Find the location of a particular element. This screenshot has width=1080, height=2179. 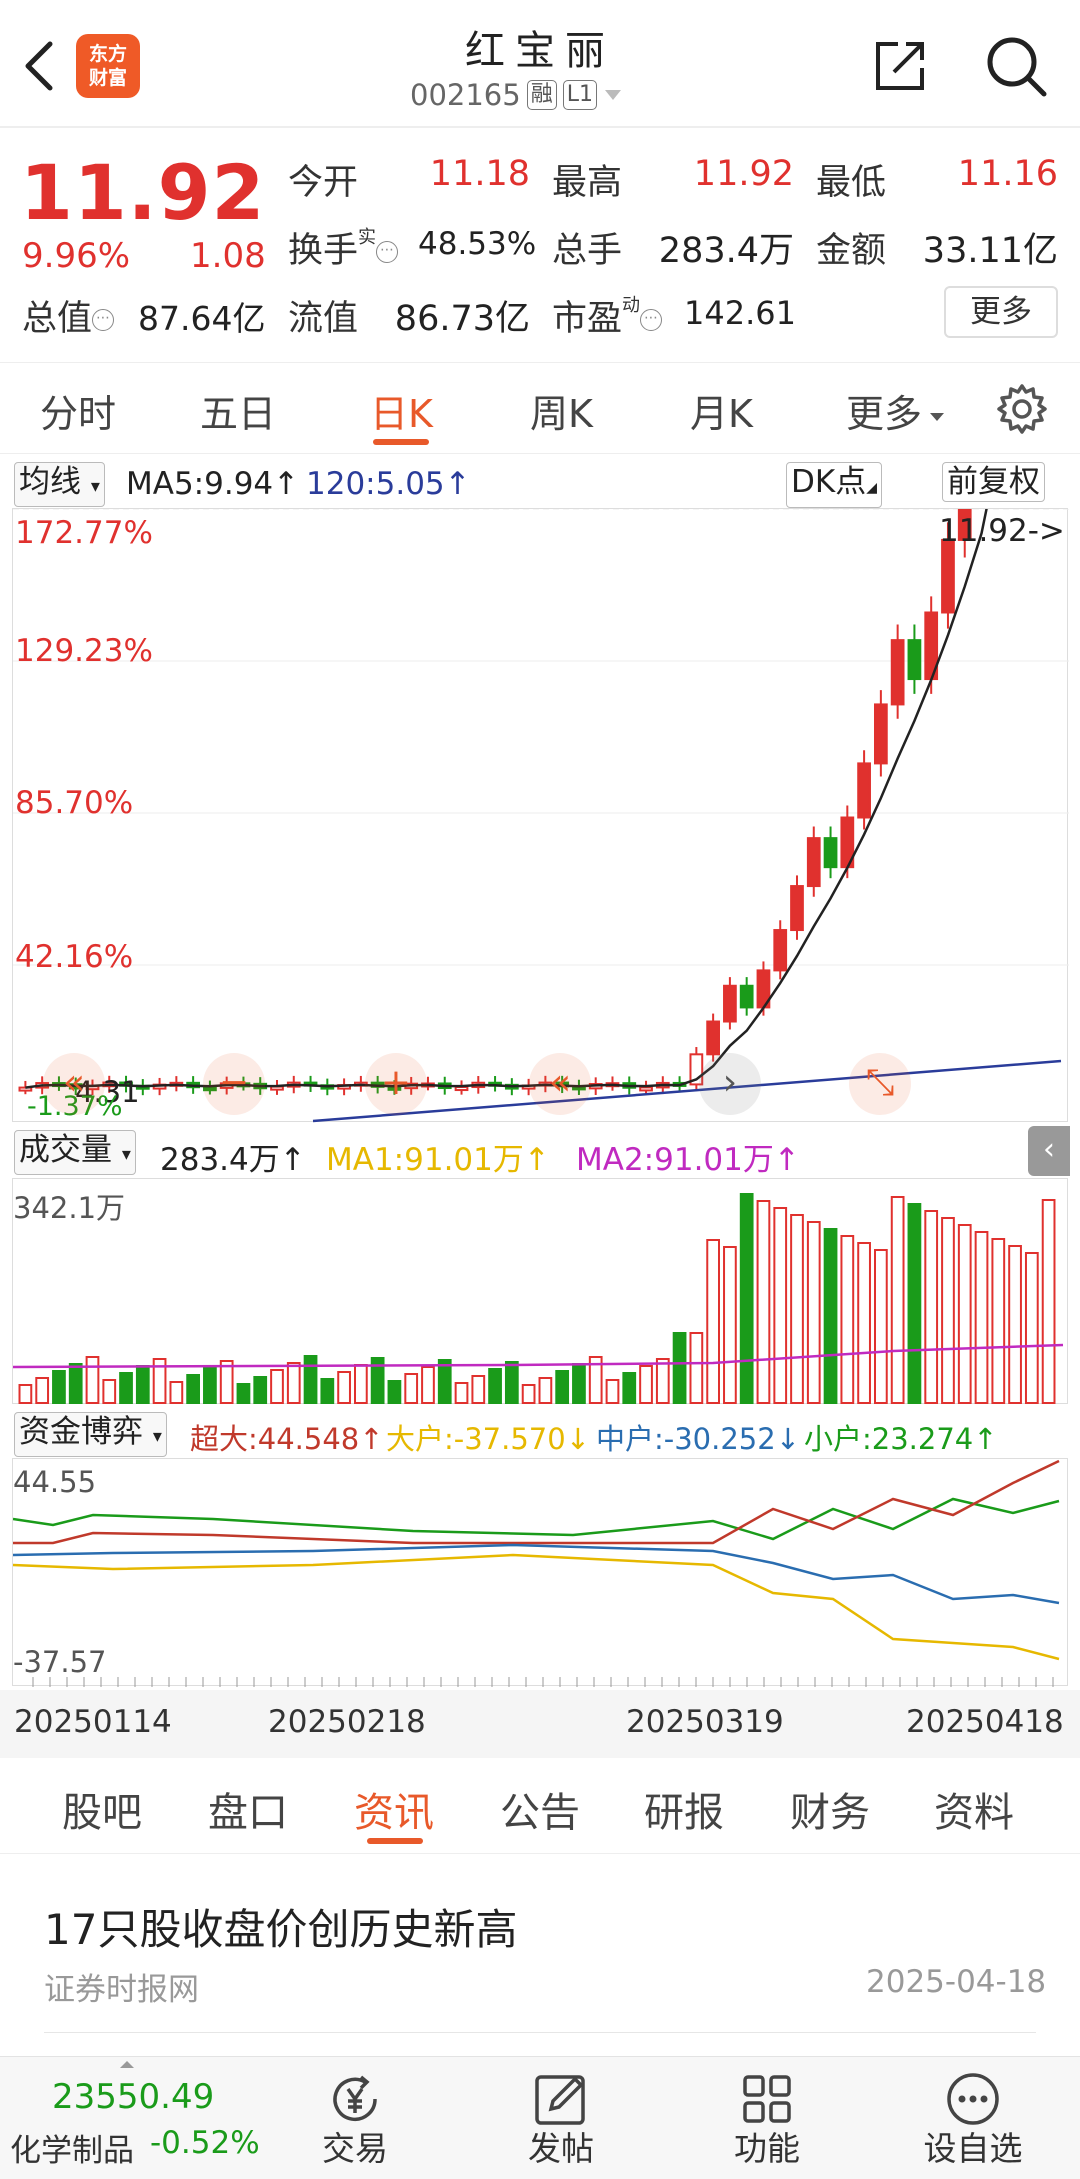

sector-index-widget: 23550.49 化学制品 -0.52% is located at coordinates (135, 2118).